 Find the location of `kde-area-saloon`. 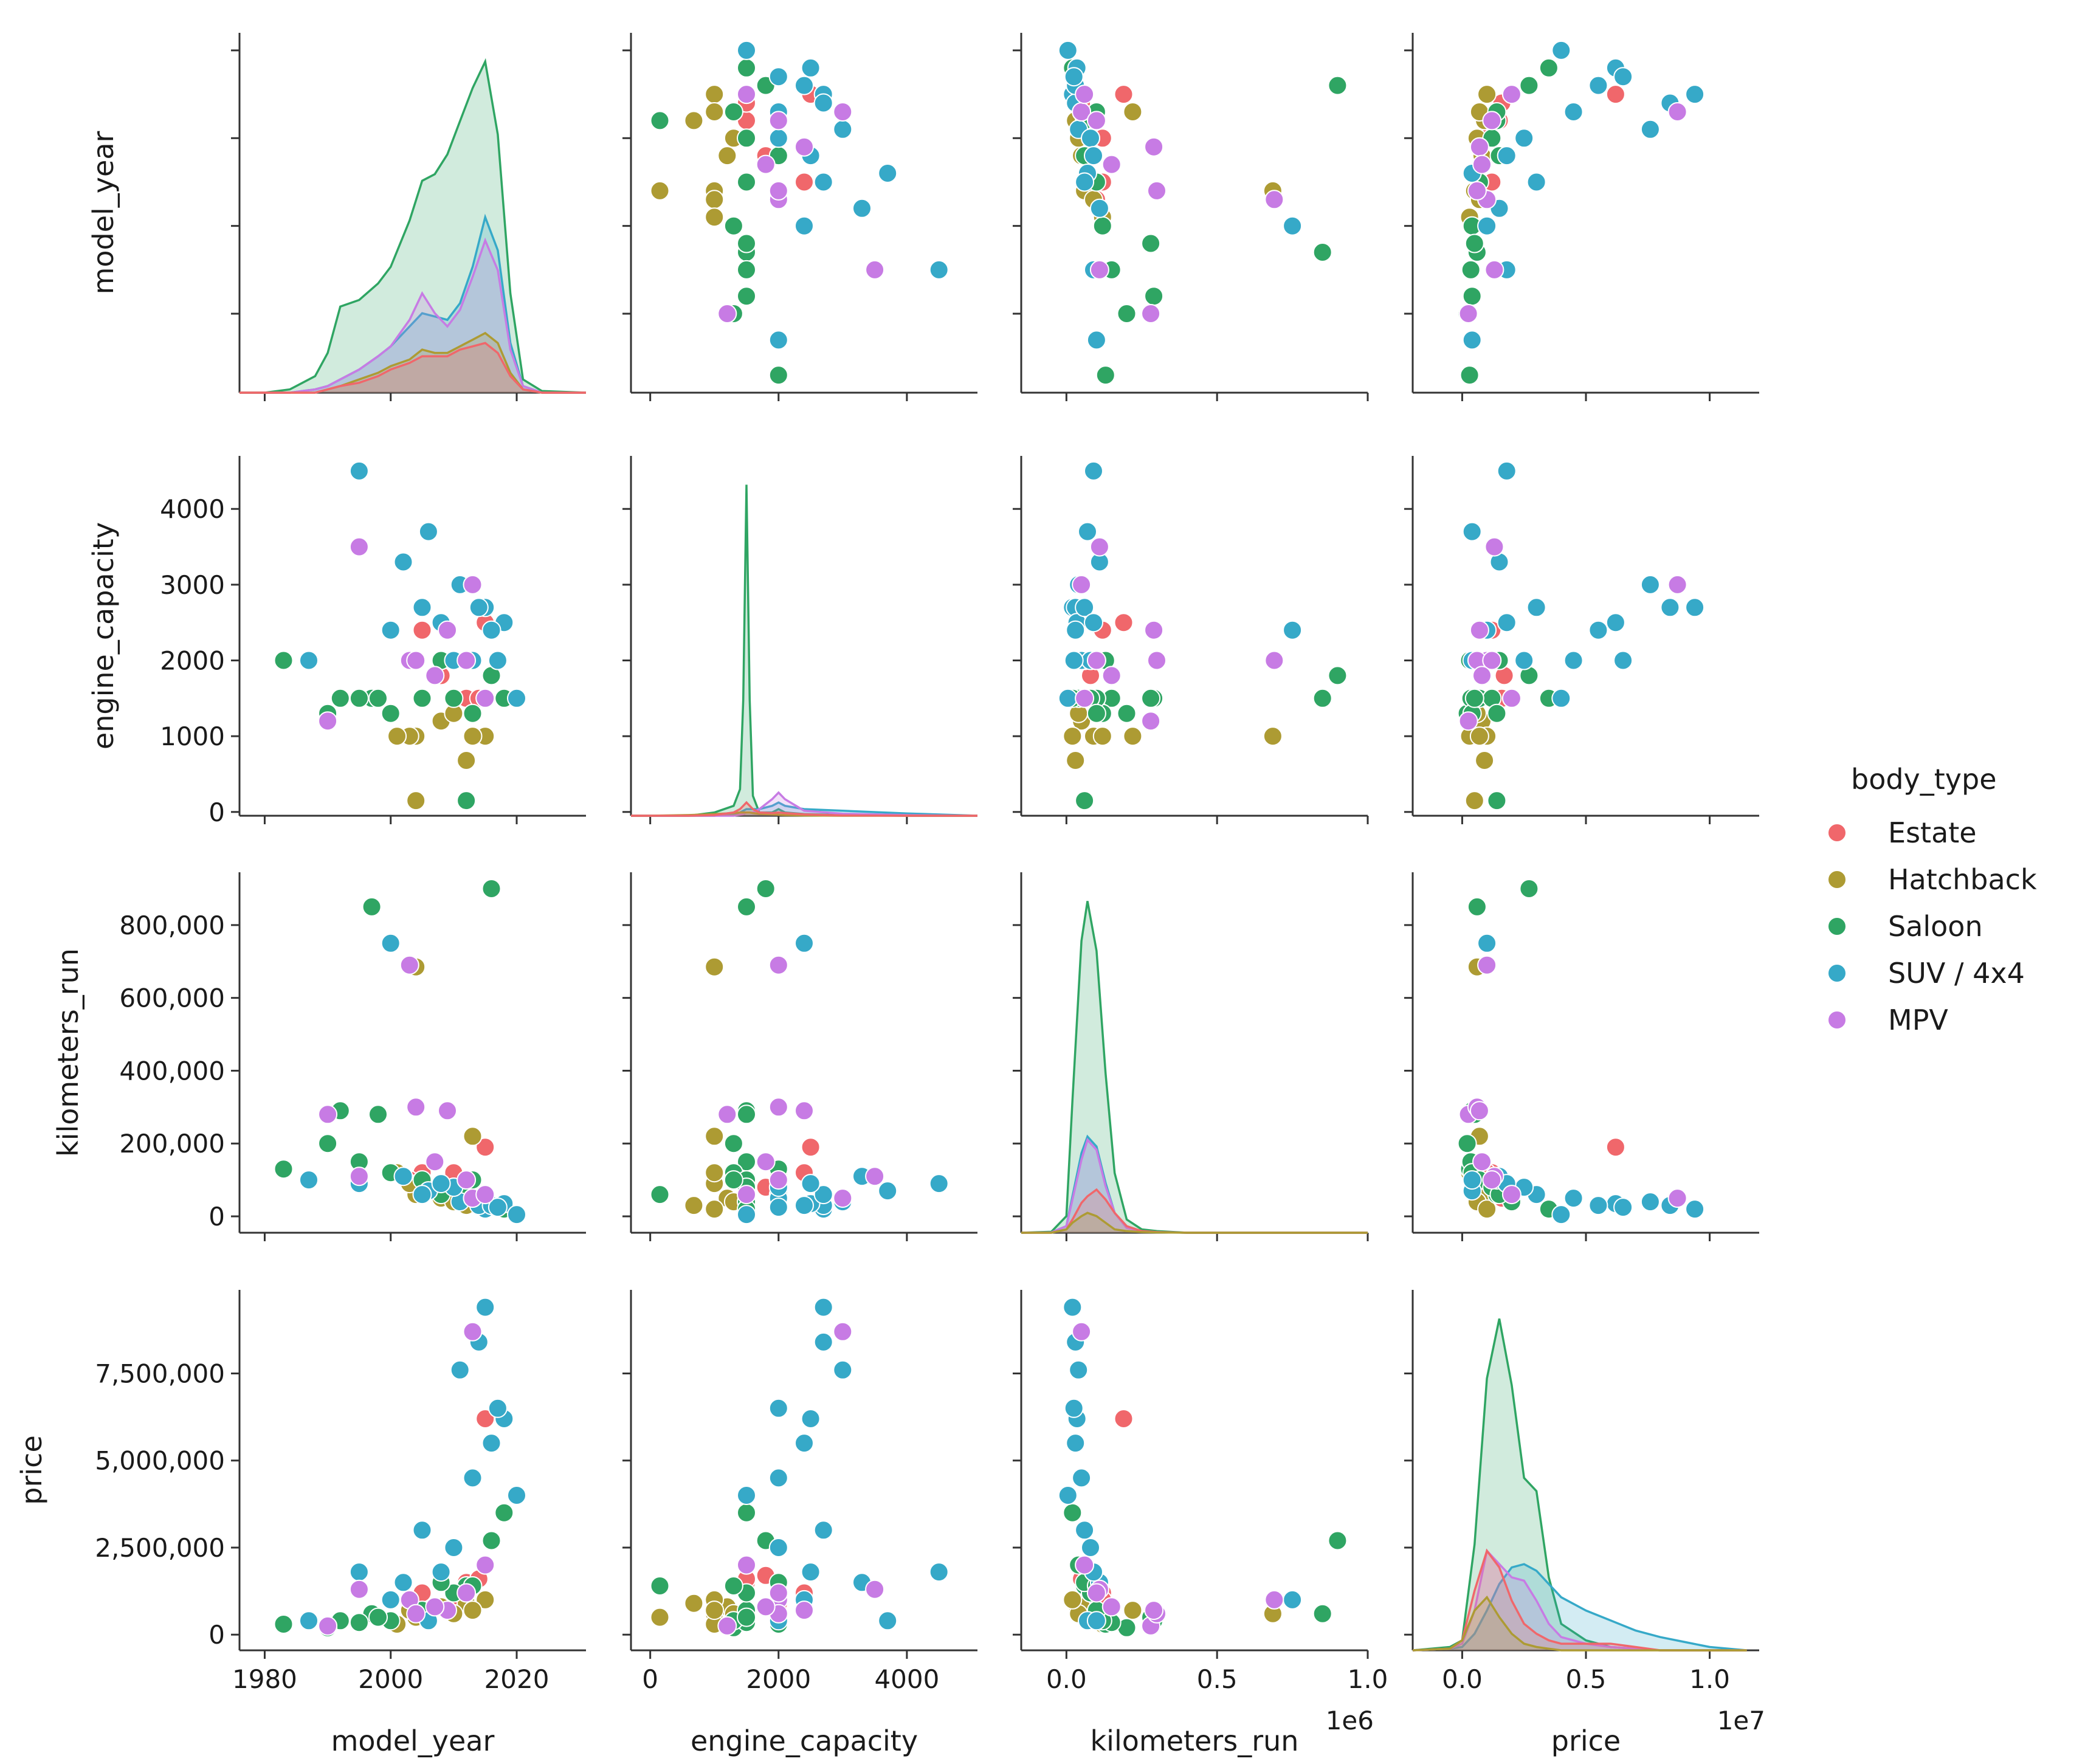

kde-area-saloon is located at coordinates (804, 650).